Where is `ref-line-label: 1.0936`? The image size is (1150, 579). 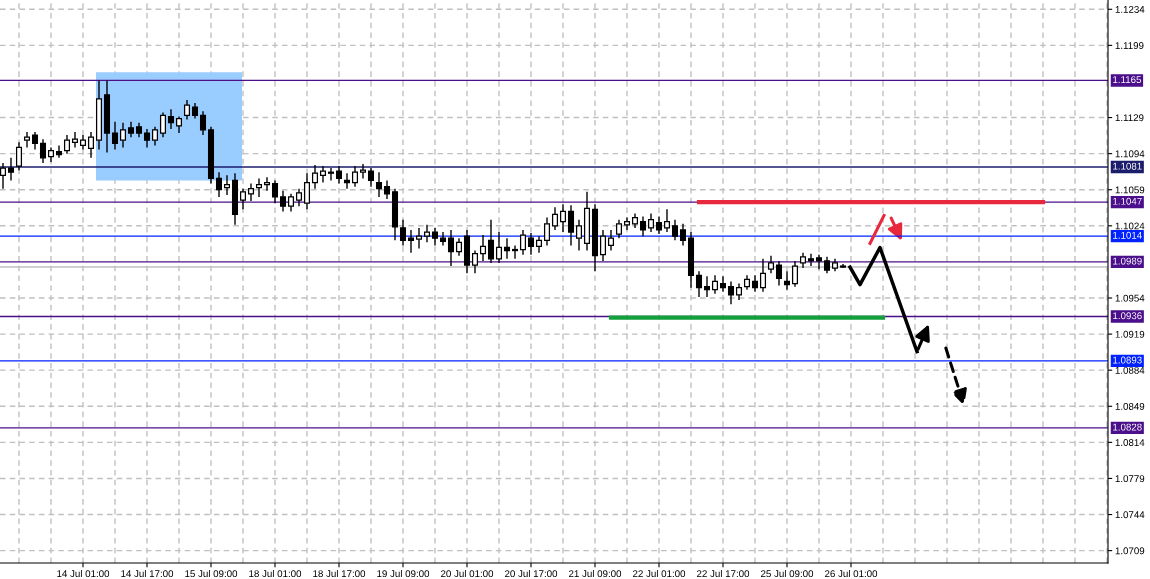 ref-line-label: 1.0936 is located at coordinates (1127, 316).